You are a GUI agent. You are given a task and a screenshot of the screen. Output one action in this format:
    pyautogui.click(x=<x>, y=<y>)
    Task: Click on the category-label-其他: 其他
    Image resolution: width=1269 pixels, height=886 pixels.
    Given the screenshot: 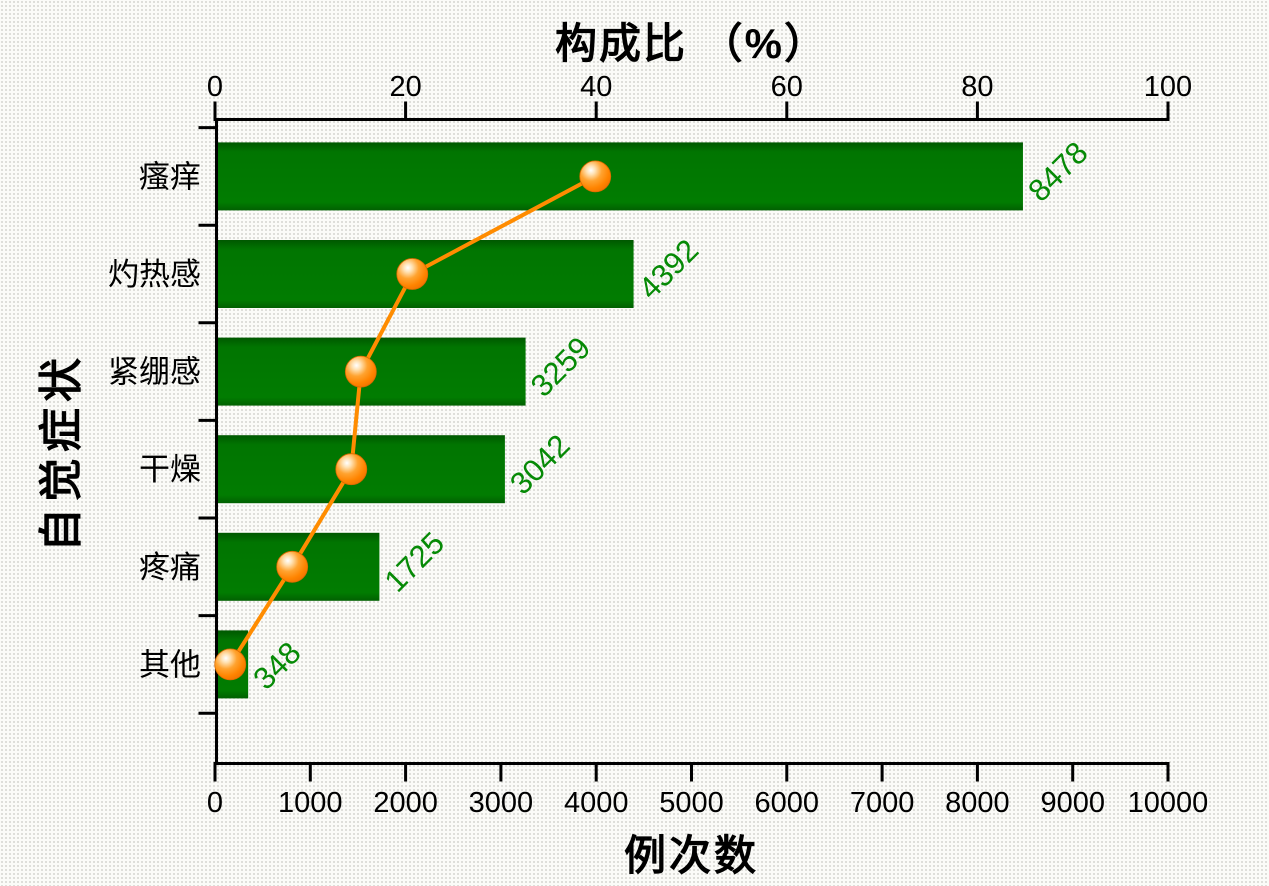 What is the action you would take?
    pyautogui.click(x=170, y=664)
    